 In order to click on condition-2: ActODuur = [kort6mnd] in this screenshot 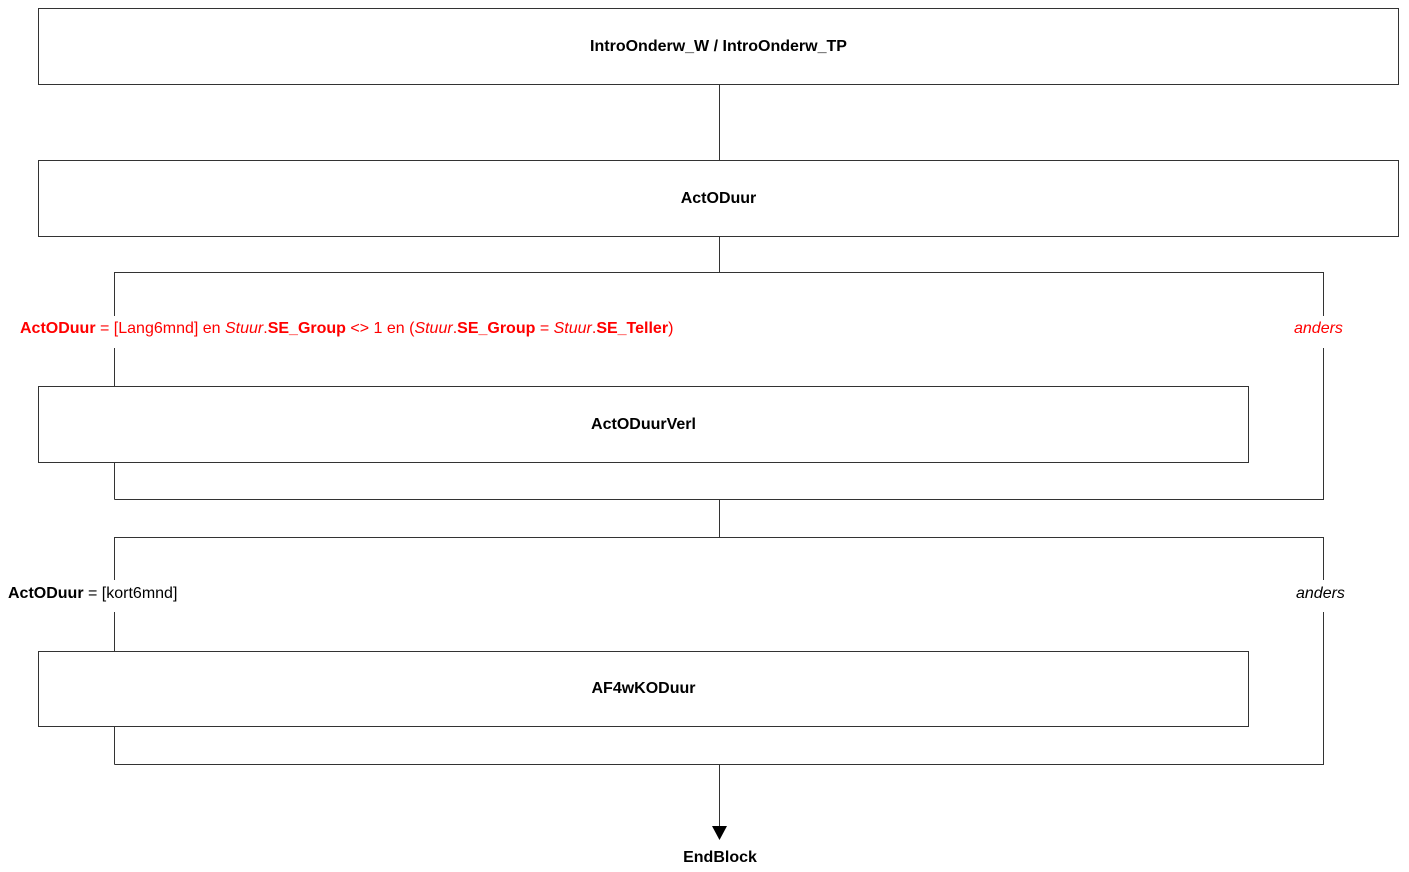, I will do `click(93, 594)`.